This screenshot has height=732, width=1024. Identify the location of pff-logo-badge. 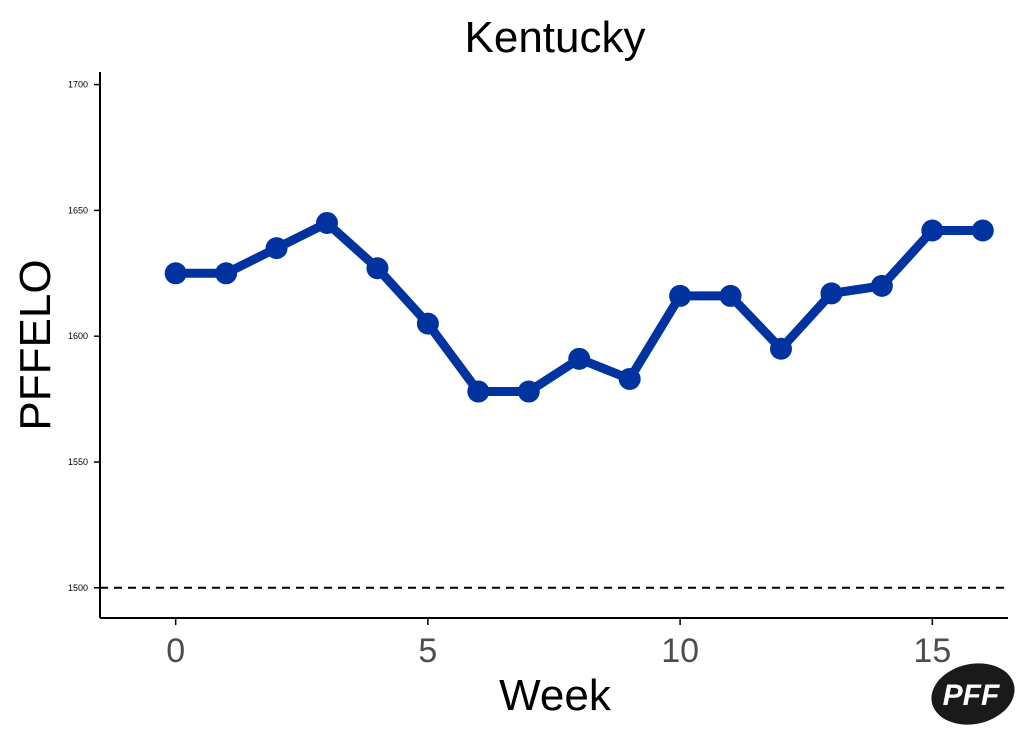
(973, 694).